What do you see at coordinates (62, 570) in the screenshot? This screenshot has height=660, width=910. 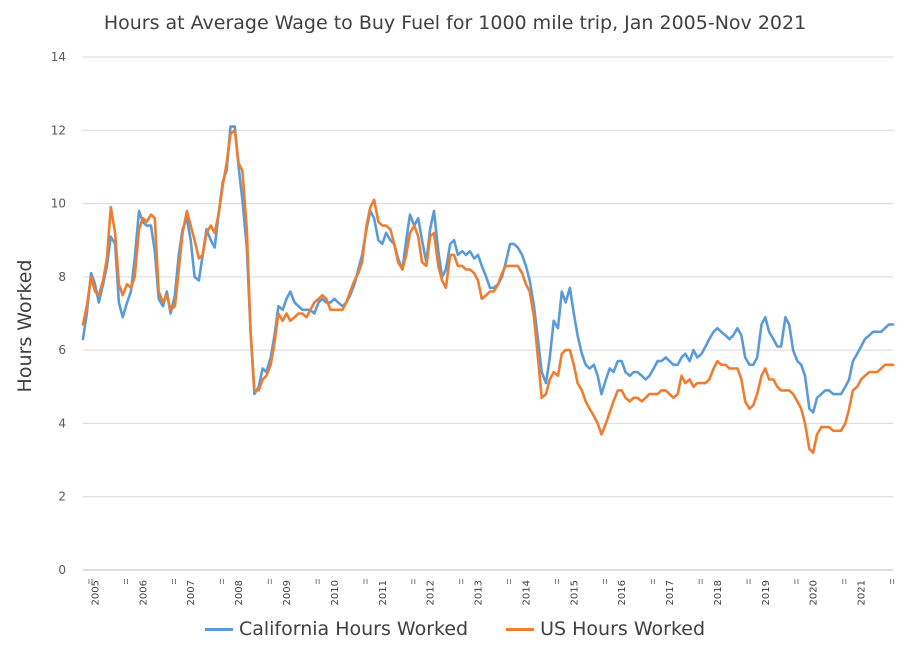 I see `y-tick-label-0: 0` at bounding box center [62, 570].